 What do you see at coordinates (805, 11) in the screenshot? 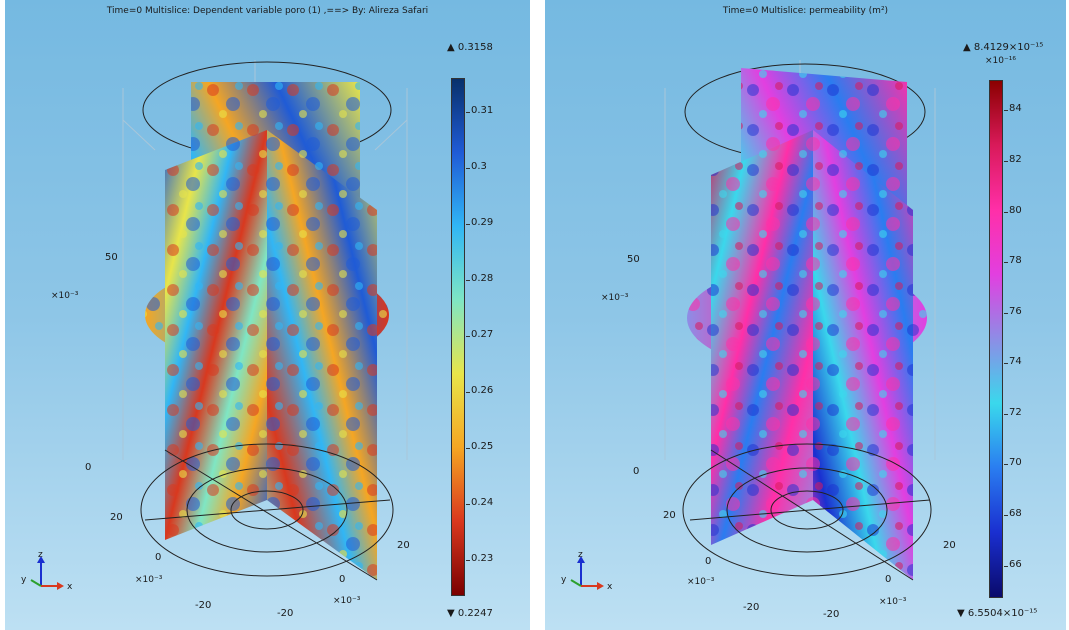
I see `plot-title: Time=0 Multislice: permeability (m²)` at bounding box center [805, 11].